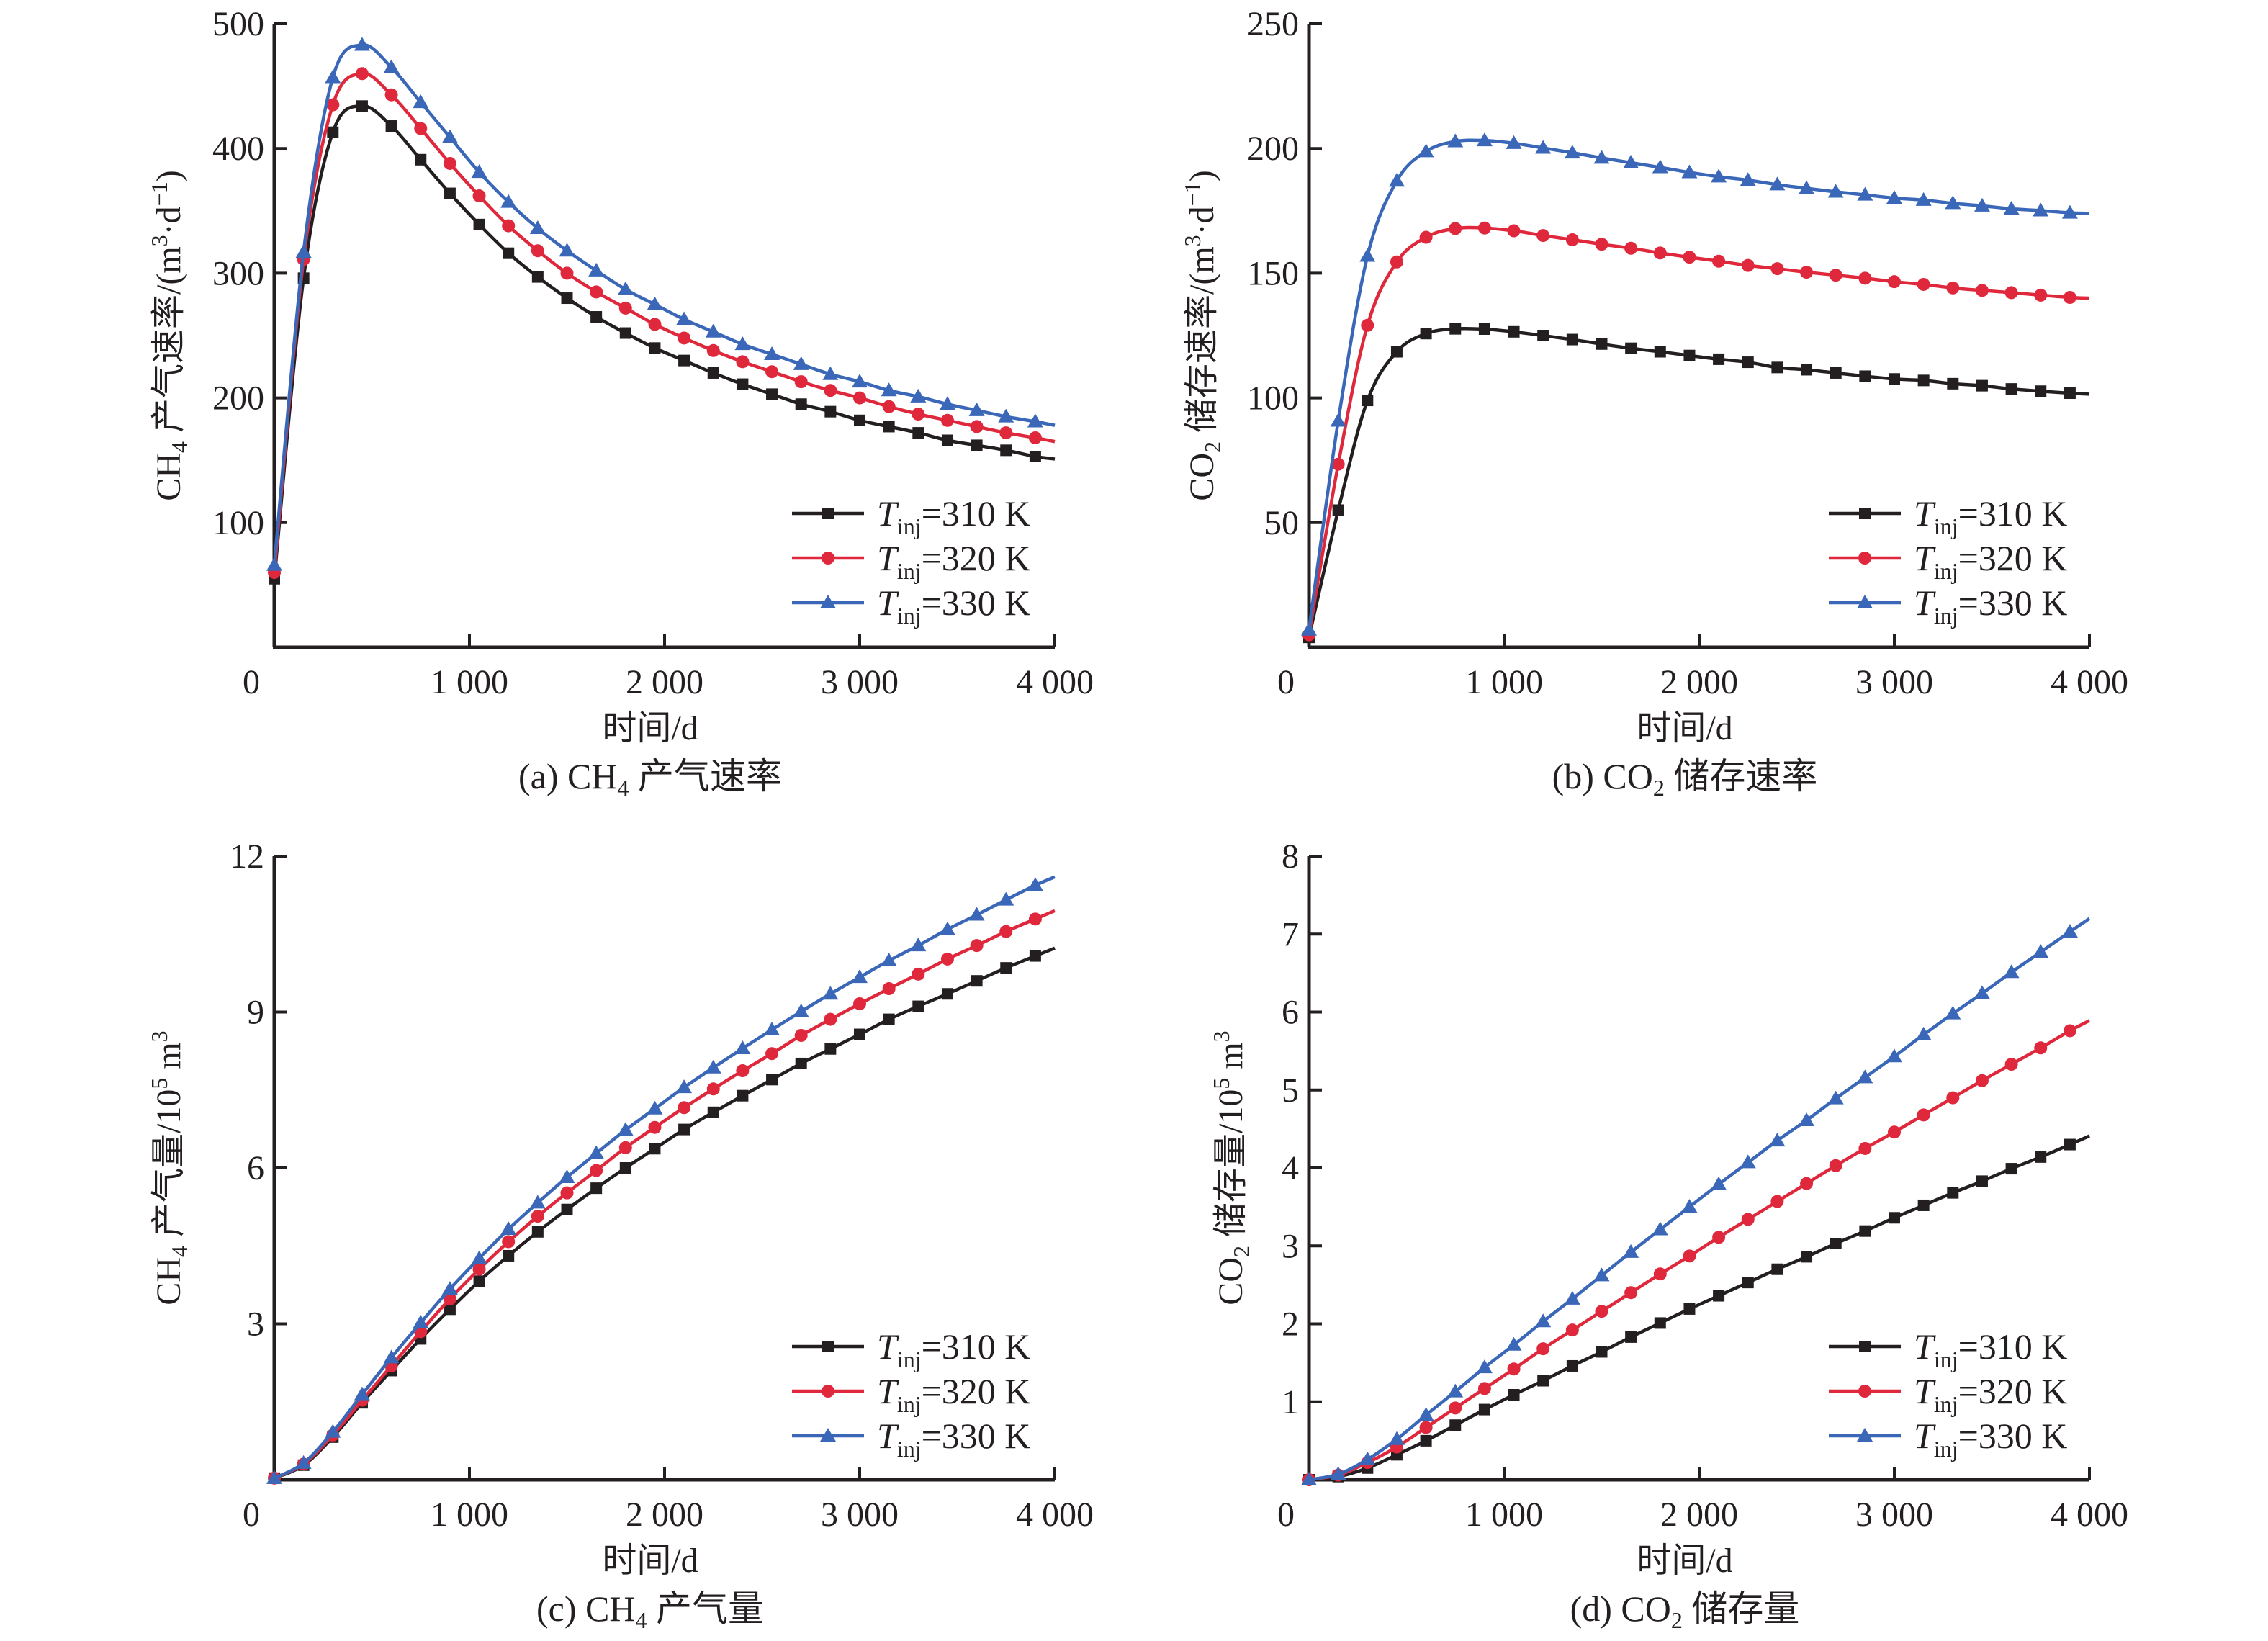 This screenshot has height=1641, width=2268. What do you see at coordinates (1231, 1167) in the screenshot?
I see `ylabel-mid: 储存量/10` at bounding box center [1231, 1167].